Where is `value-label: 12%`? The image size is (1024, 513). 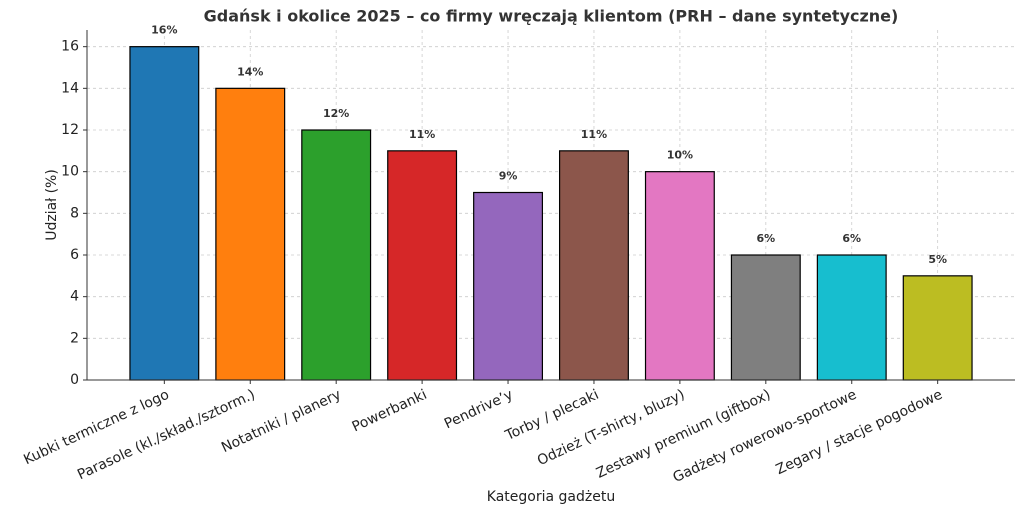
value-label: 12% is located at coordinates (336, 113).